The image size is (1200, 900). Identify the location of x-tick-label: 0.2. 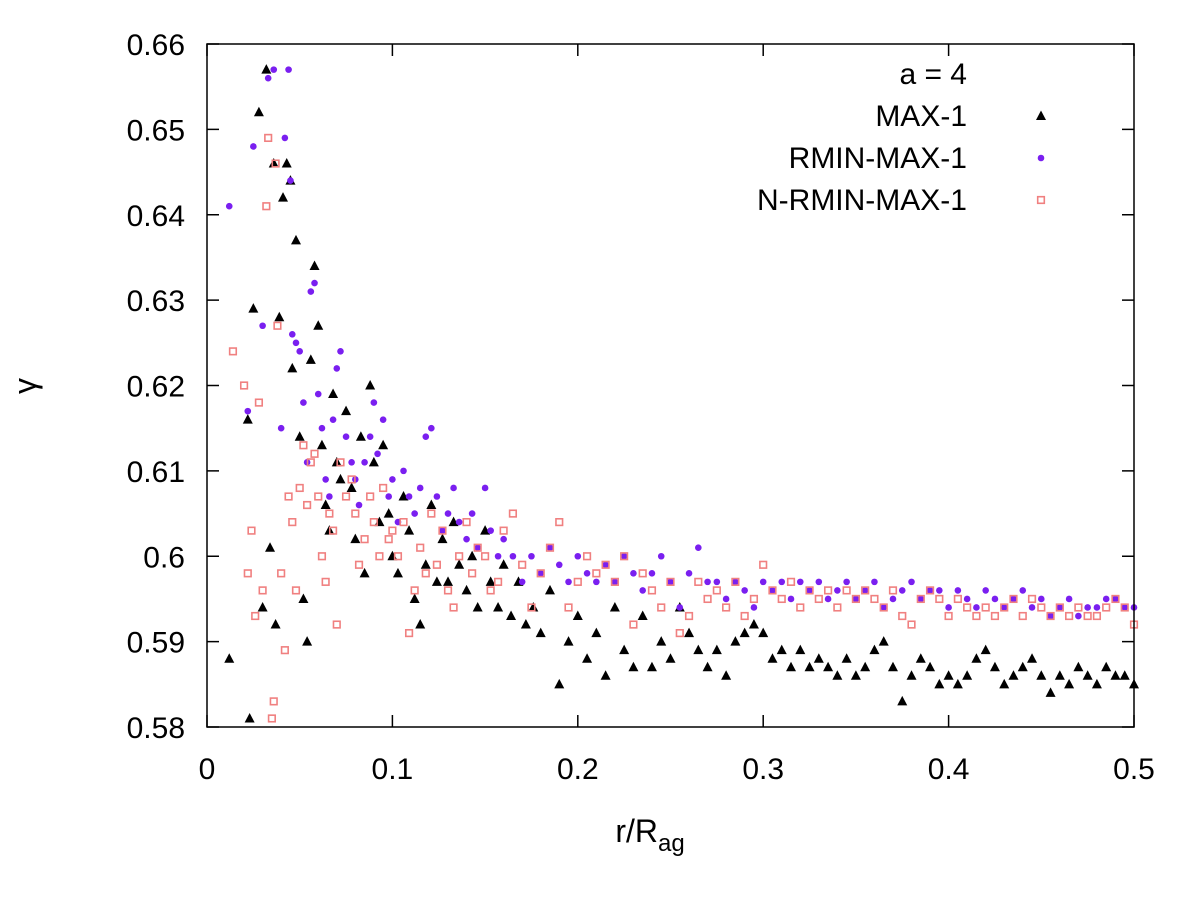
(578, 769).